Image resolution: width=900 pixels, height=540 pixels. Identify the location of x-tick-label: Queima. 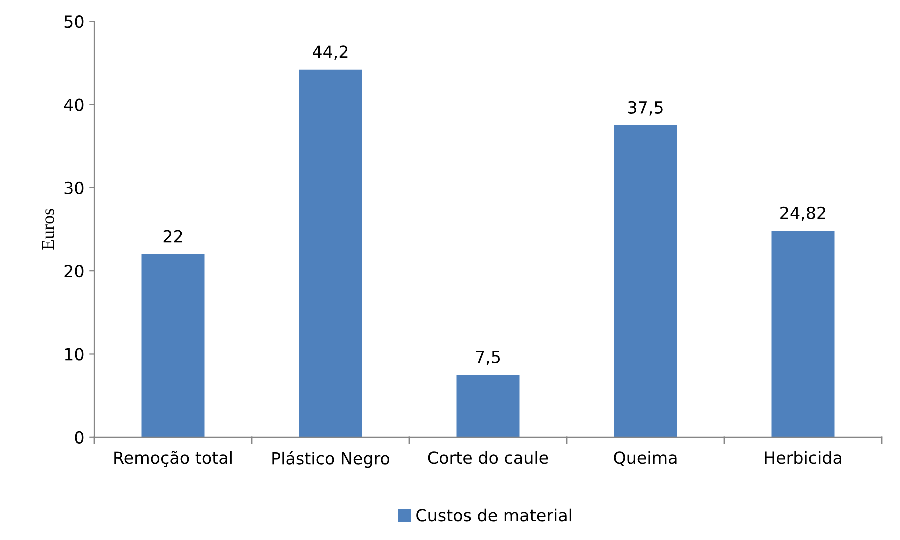
(645, 458).